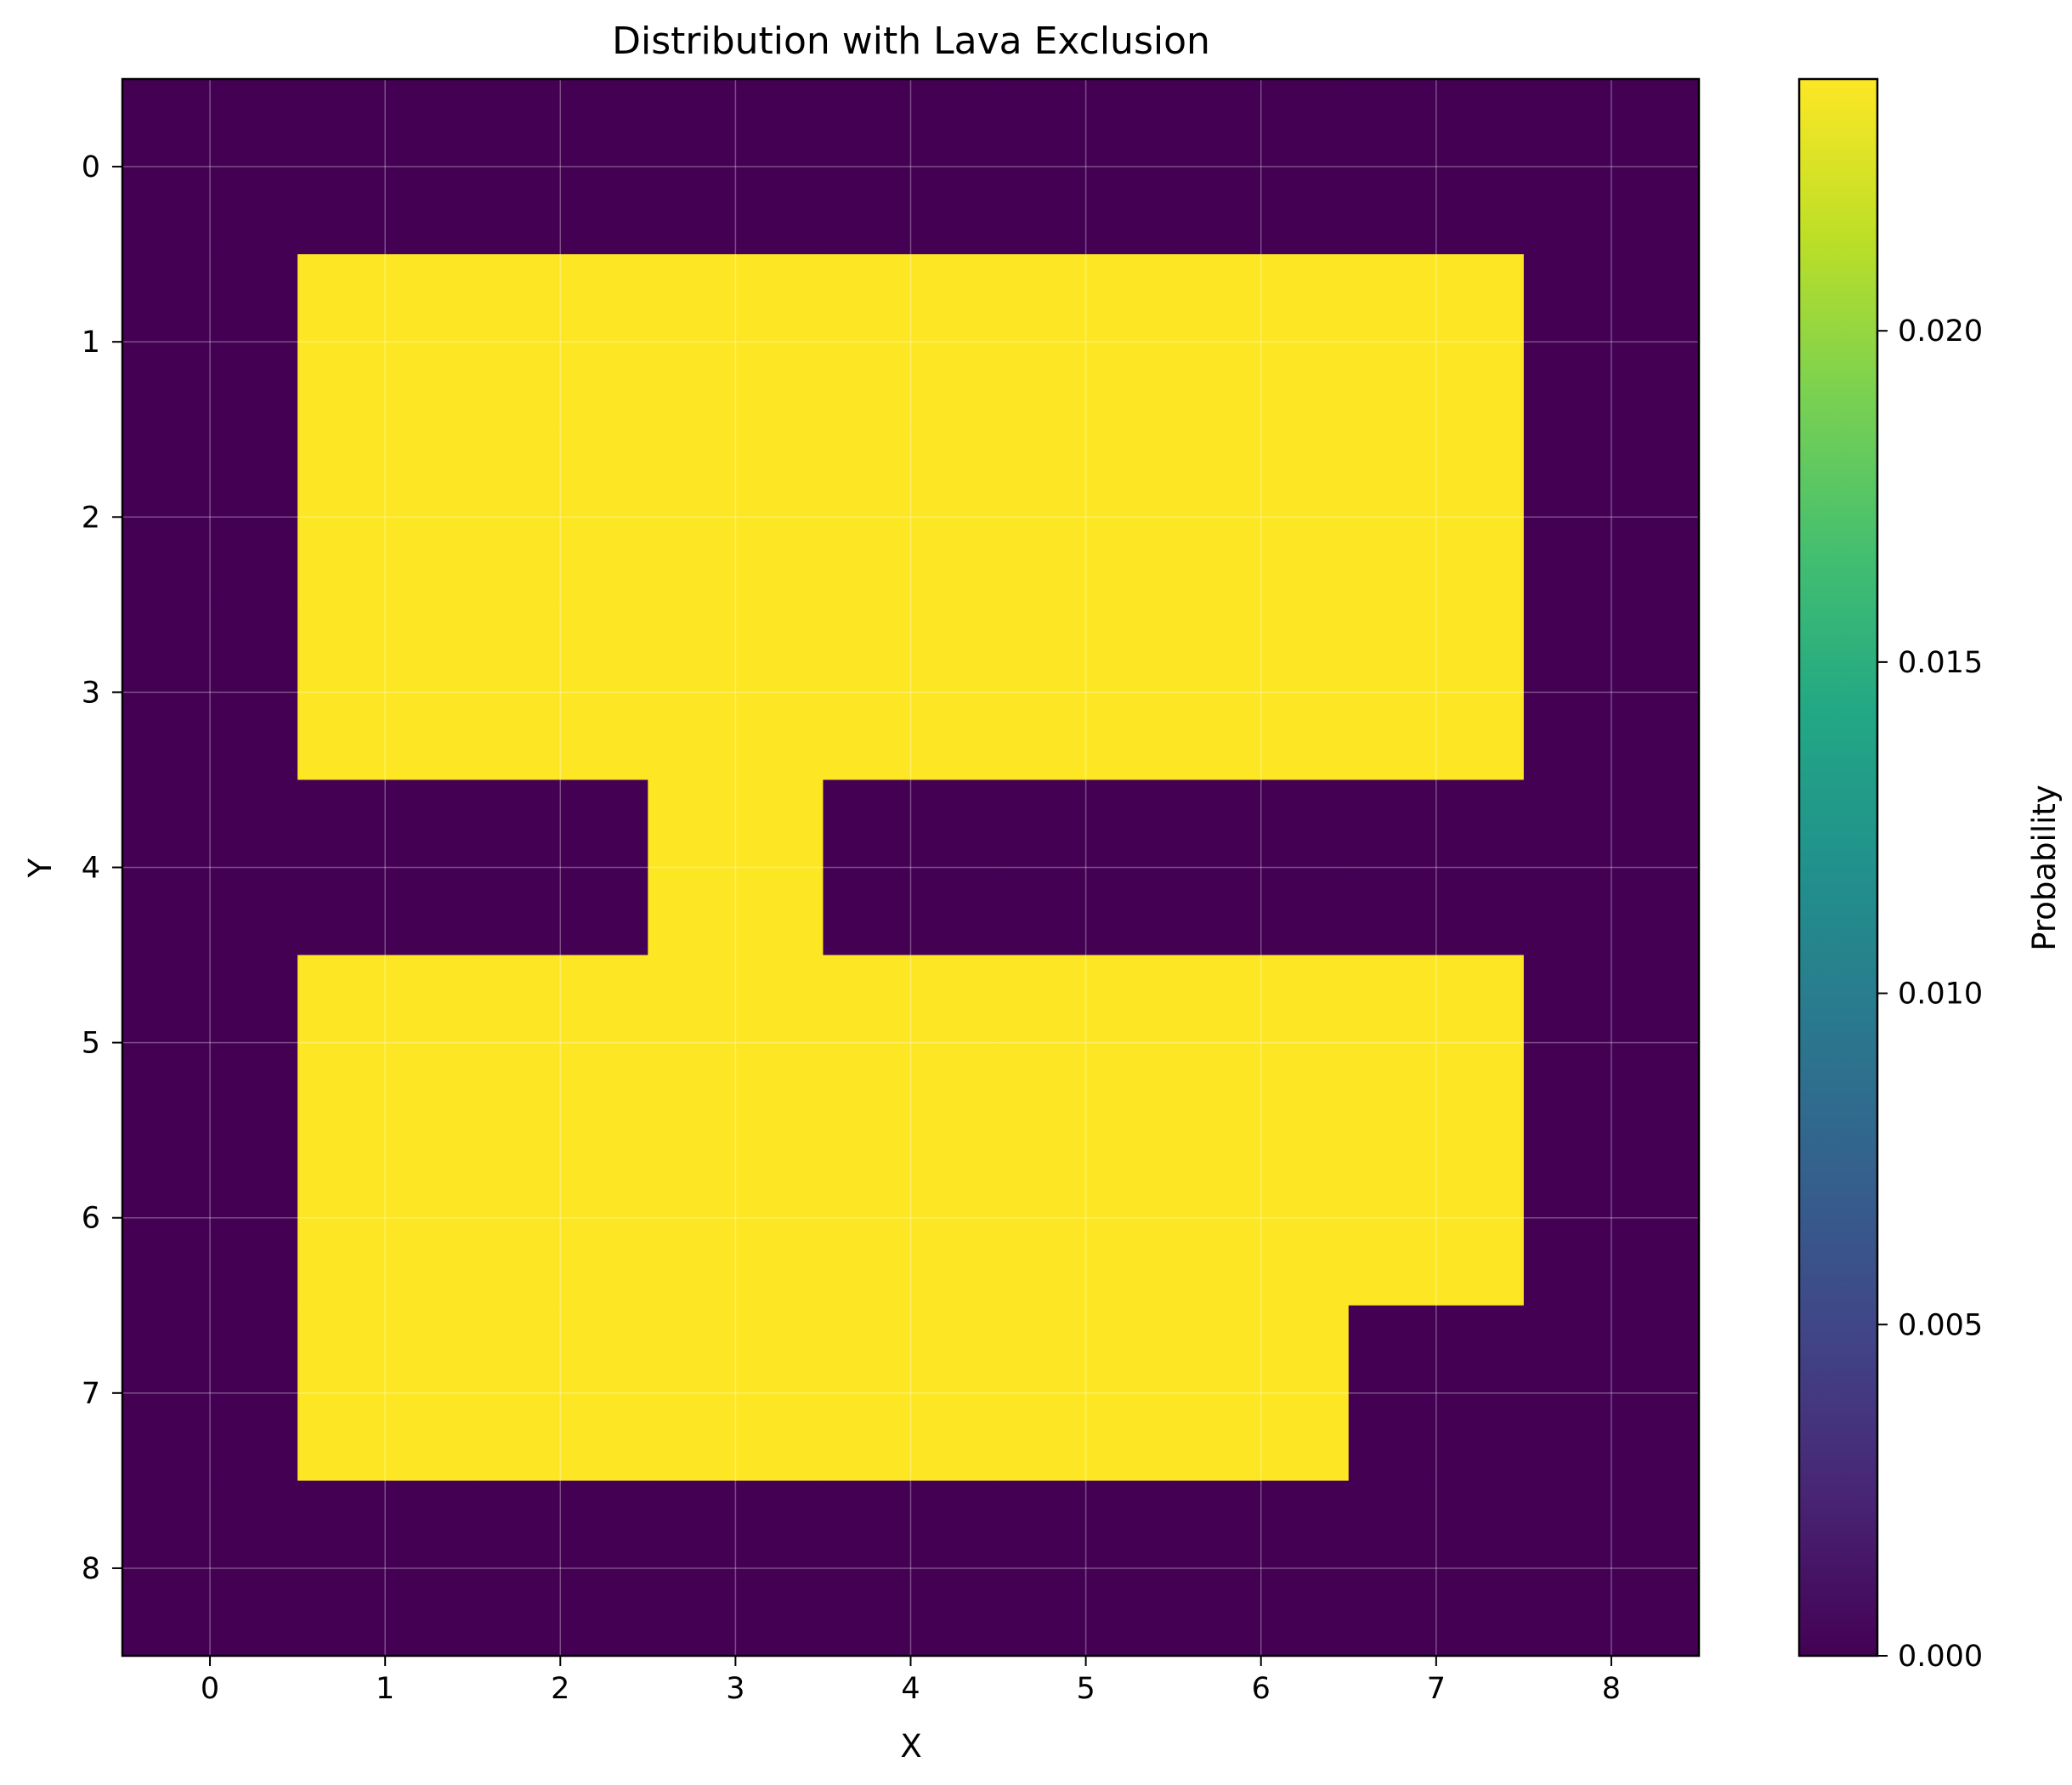  What do you see at coordinates (91, 167) in the screenshot?
I see `y-tick-label: 0` at bounding box center [91, 167].